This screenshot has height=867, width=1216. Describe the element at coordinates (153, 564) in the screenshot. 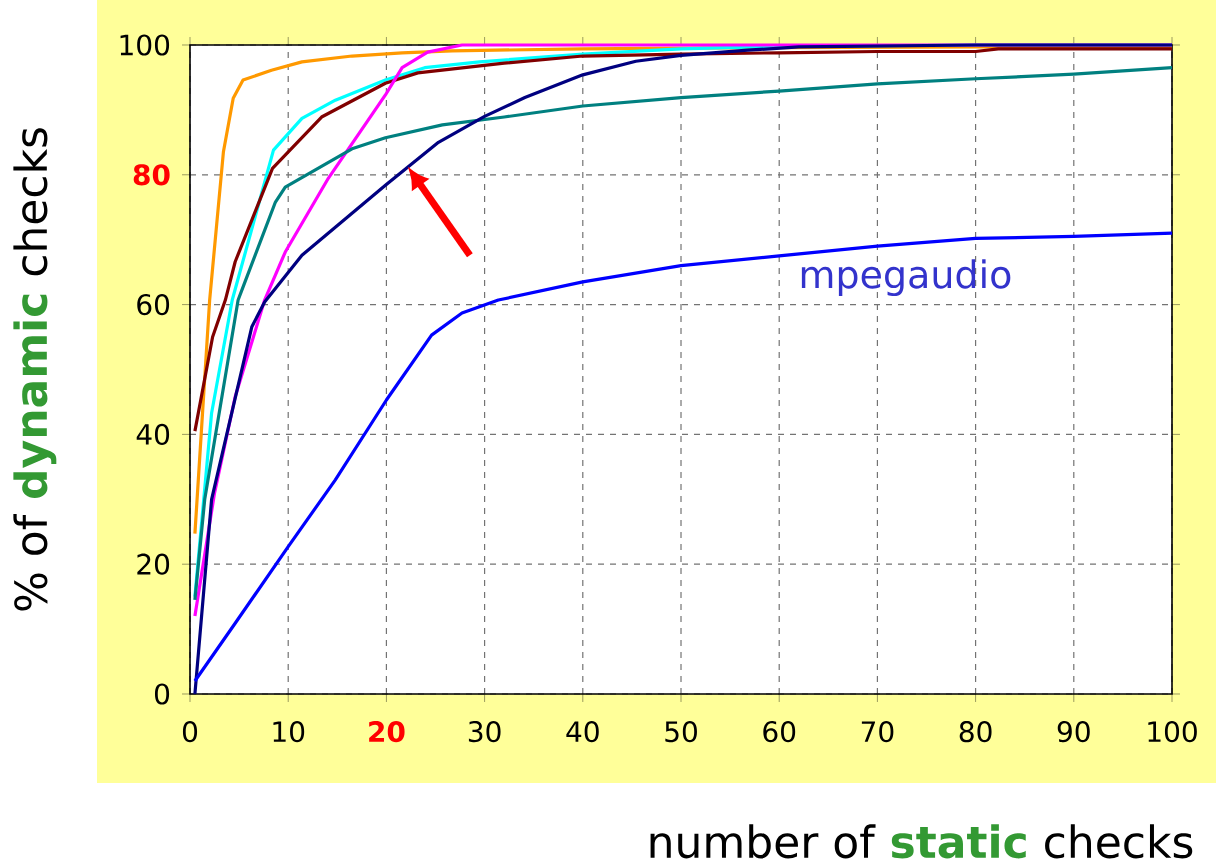

I see `y-tick-label: 20` at that location.